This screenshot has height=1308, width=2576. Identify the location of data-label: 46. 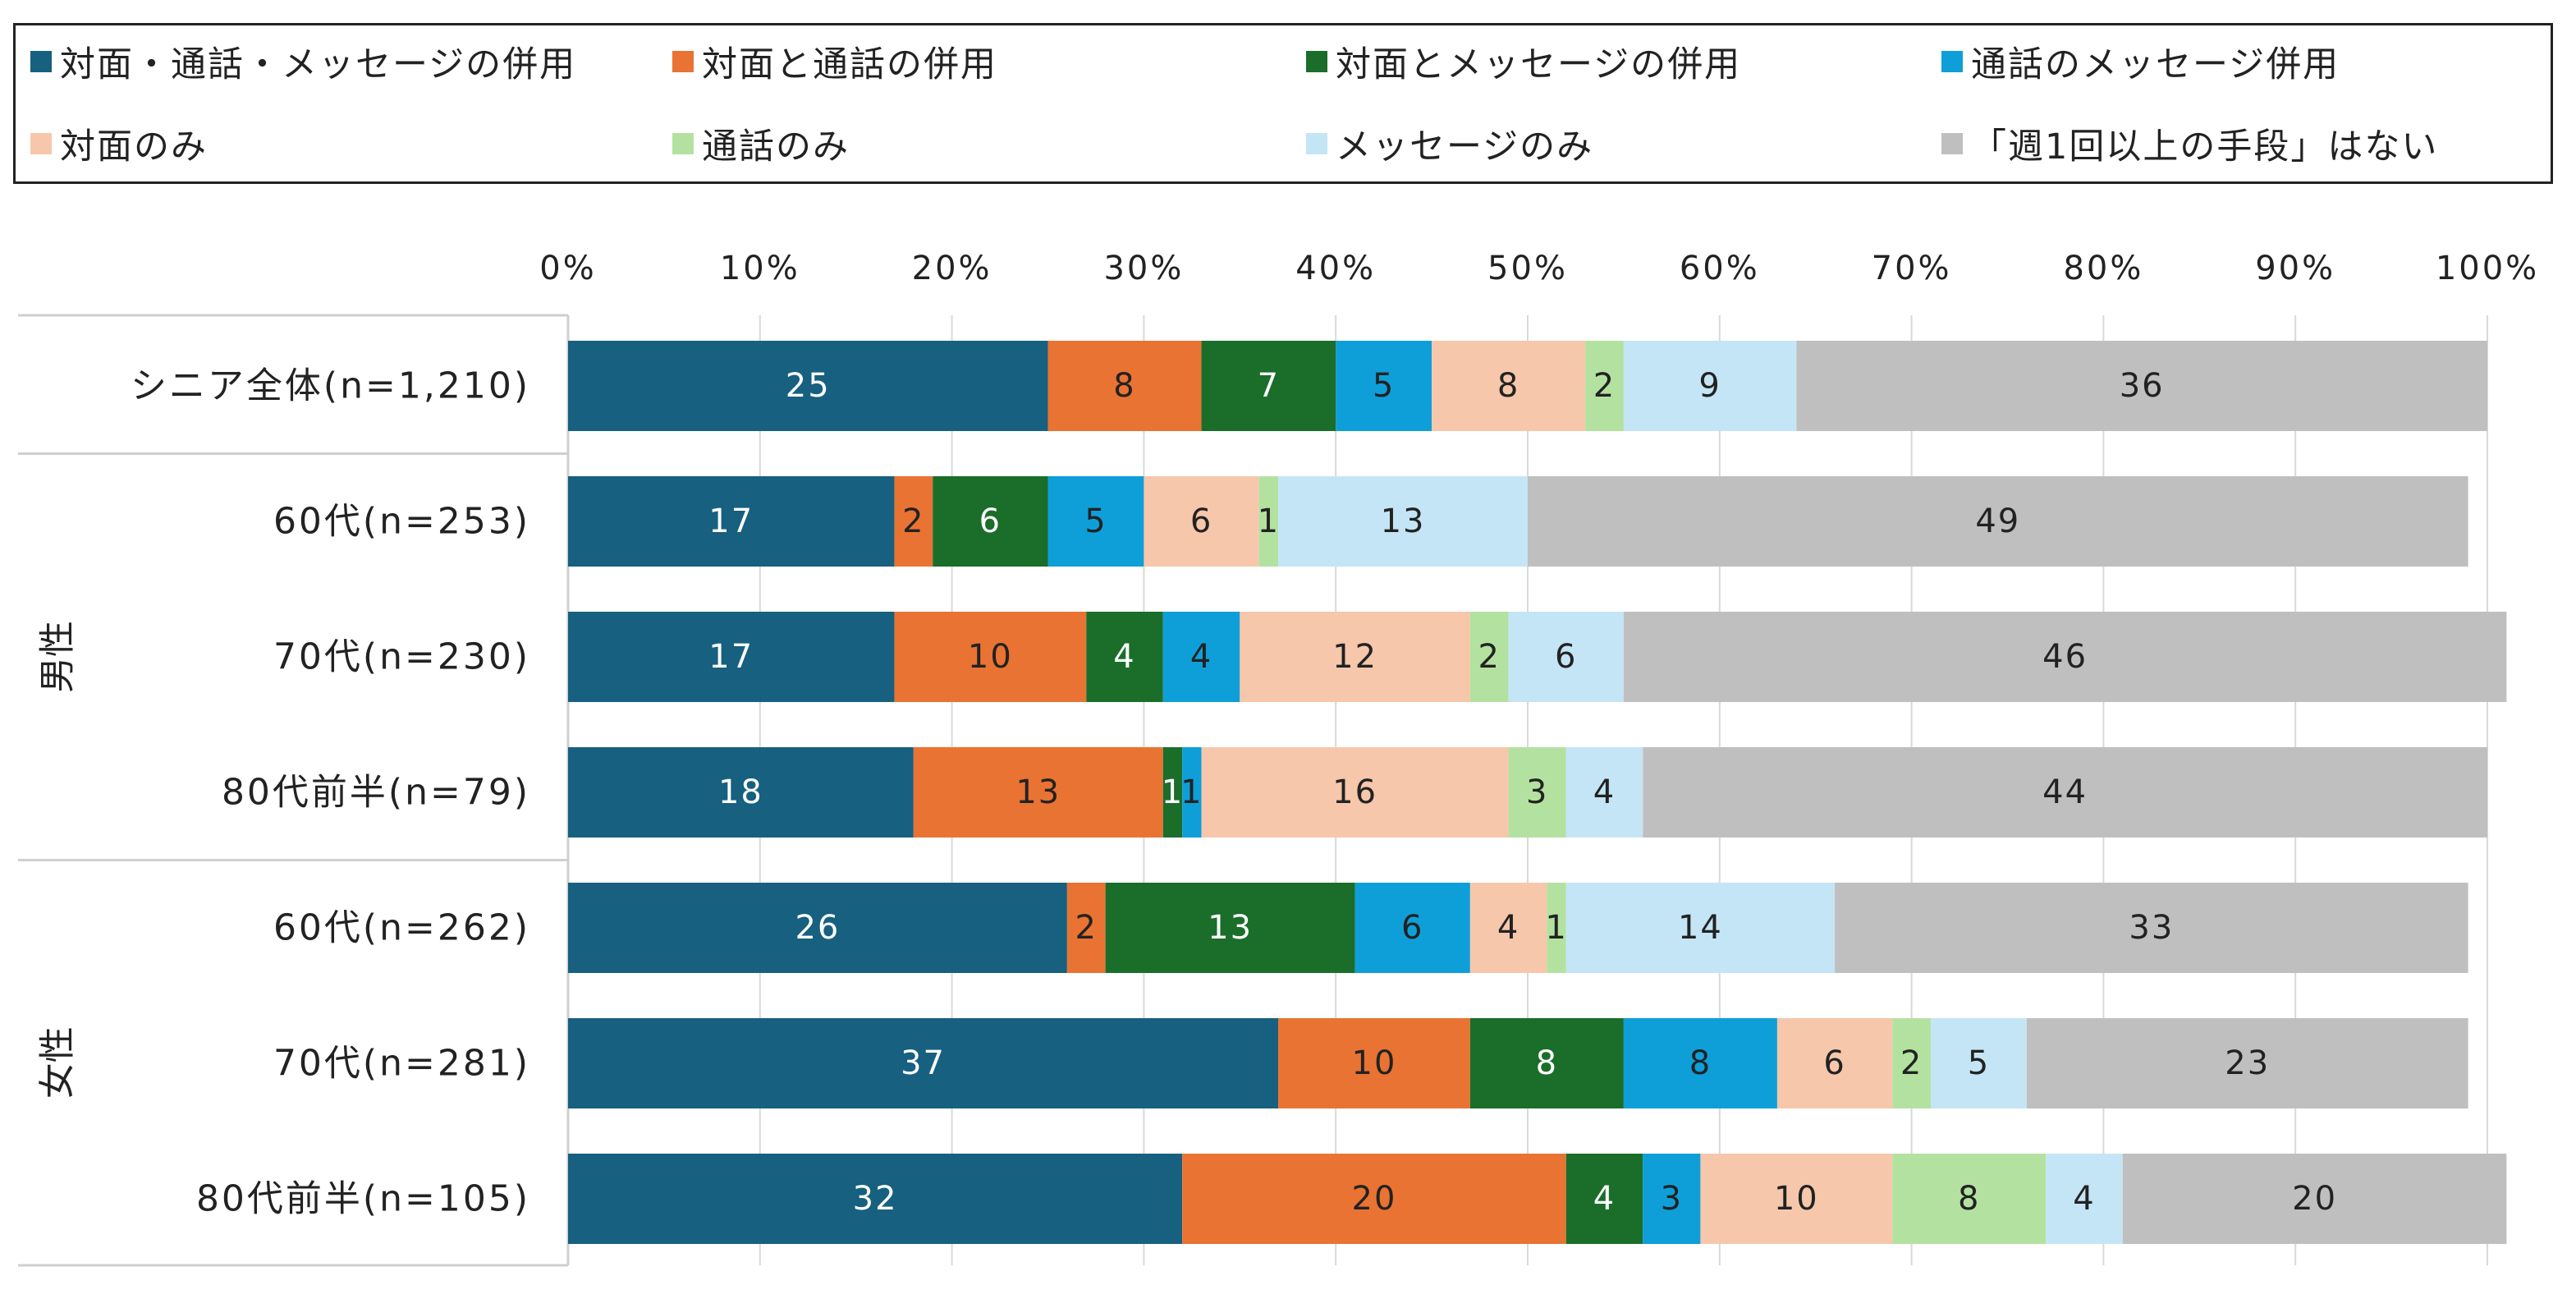
(2065, 657).